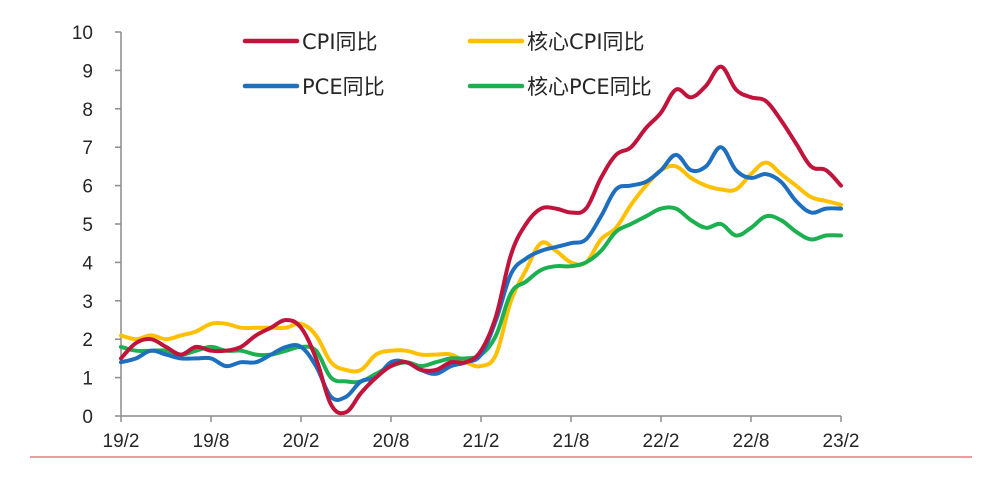 This screenshot has width=1000, height=498. Describe the element at coordinates (87, 187) in the screenshot. I see `y-tick-label: 6` at that location.